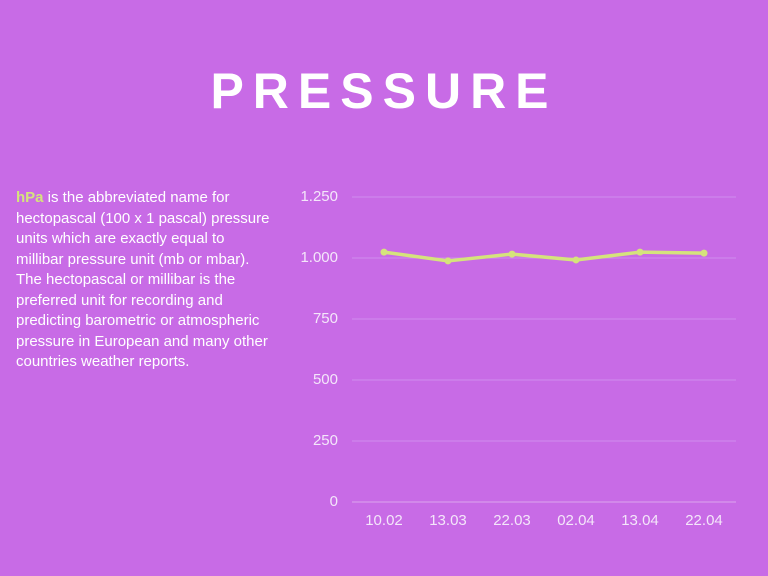  I want to click on x-tick-label: 10.02, so click(384, 520).